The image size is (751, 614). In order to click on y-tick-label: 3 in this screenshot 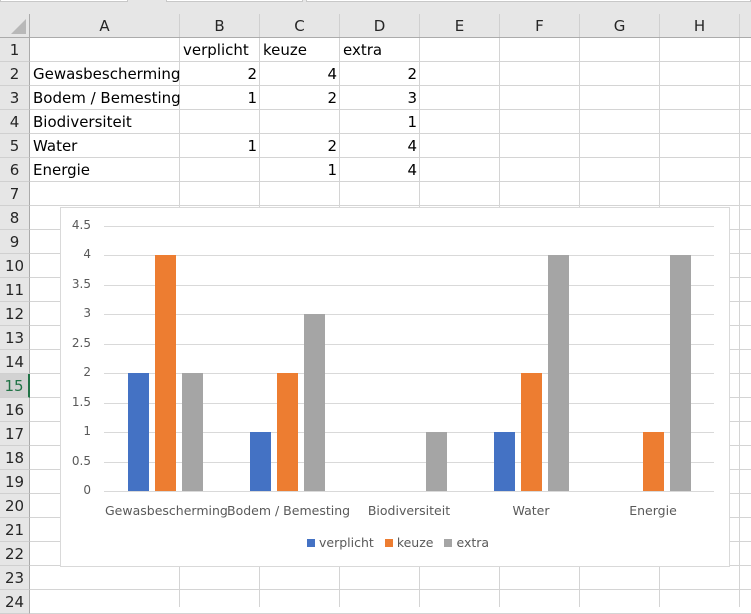, I will do `click(87, 313)`.